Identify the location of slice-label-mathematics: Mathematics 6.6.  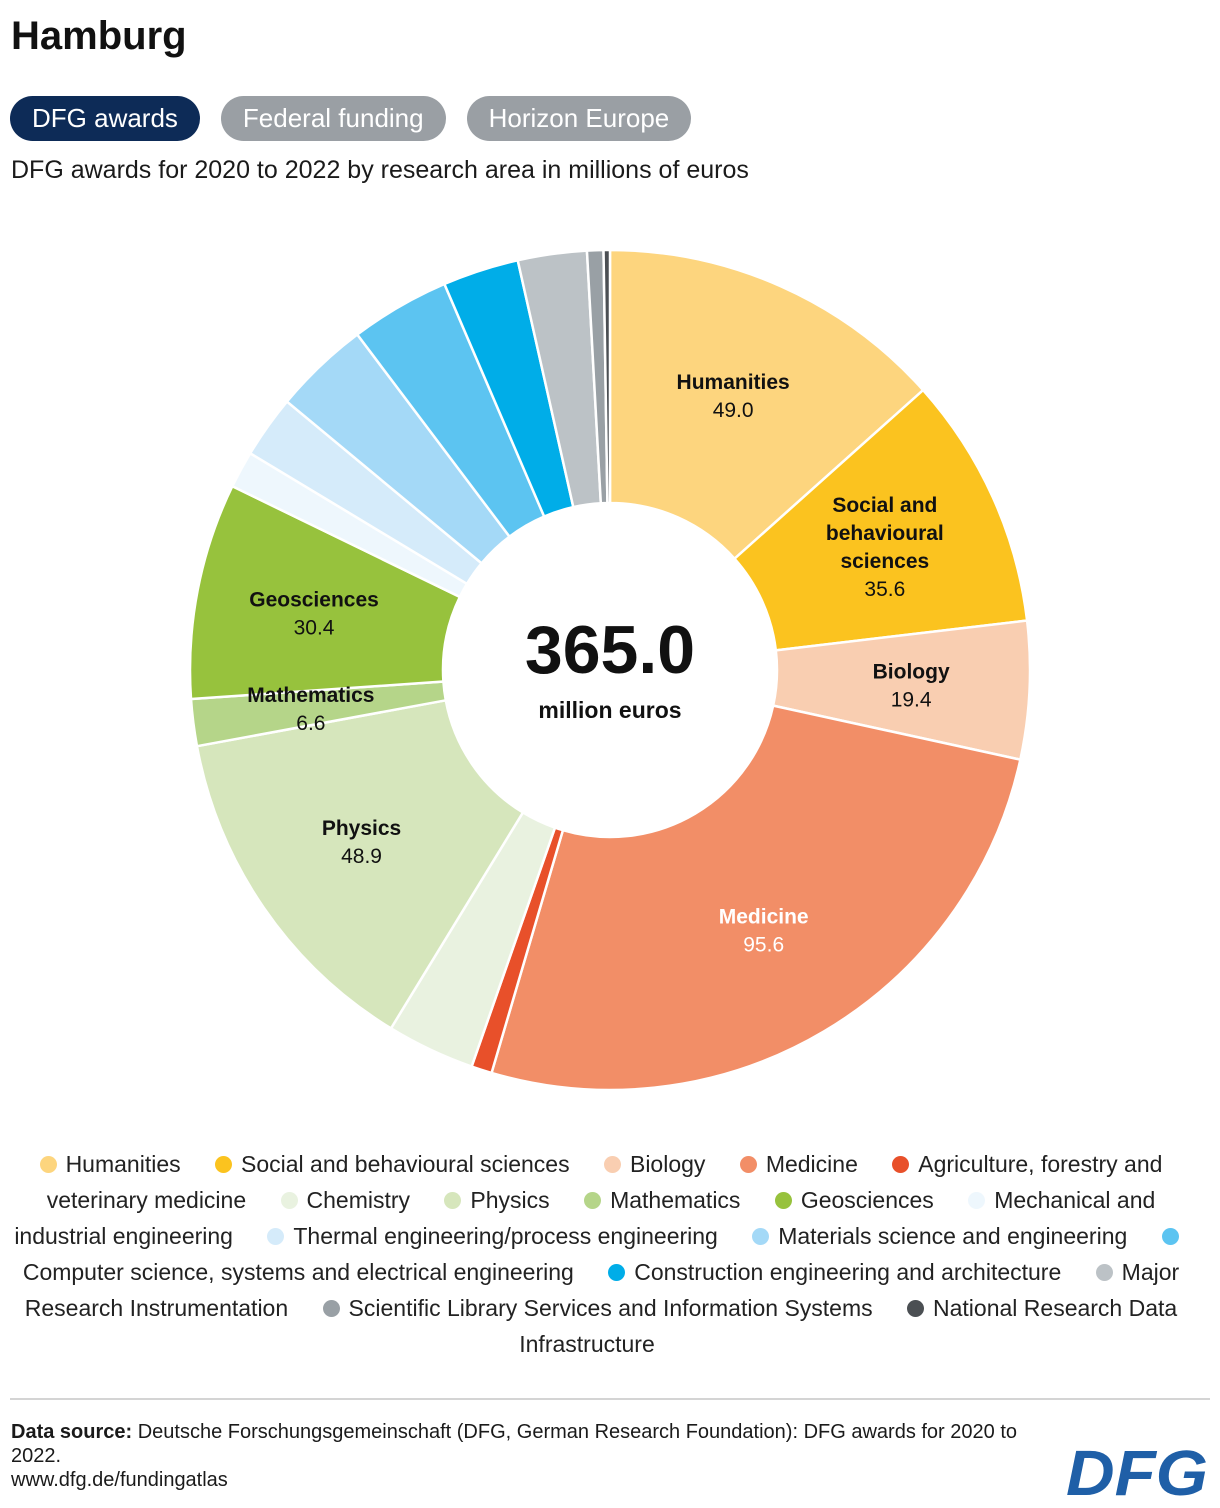
(310, 709).